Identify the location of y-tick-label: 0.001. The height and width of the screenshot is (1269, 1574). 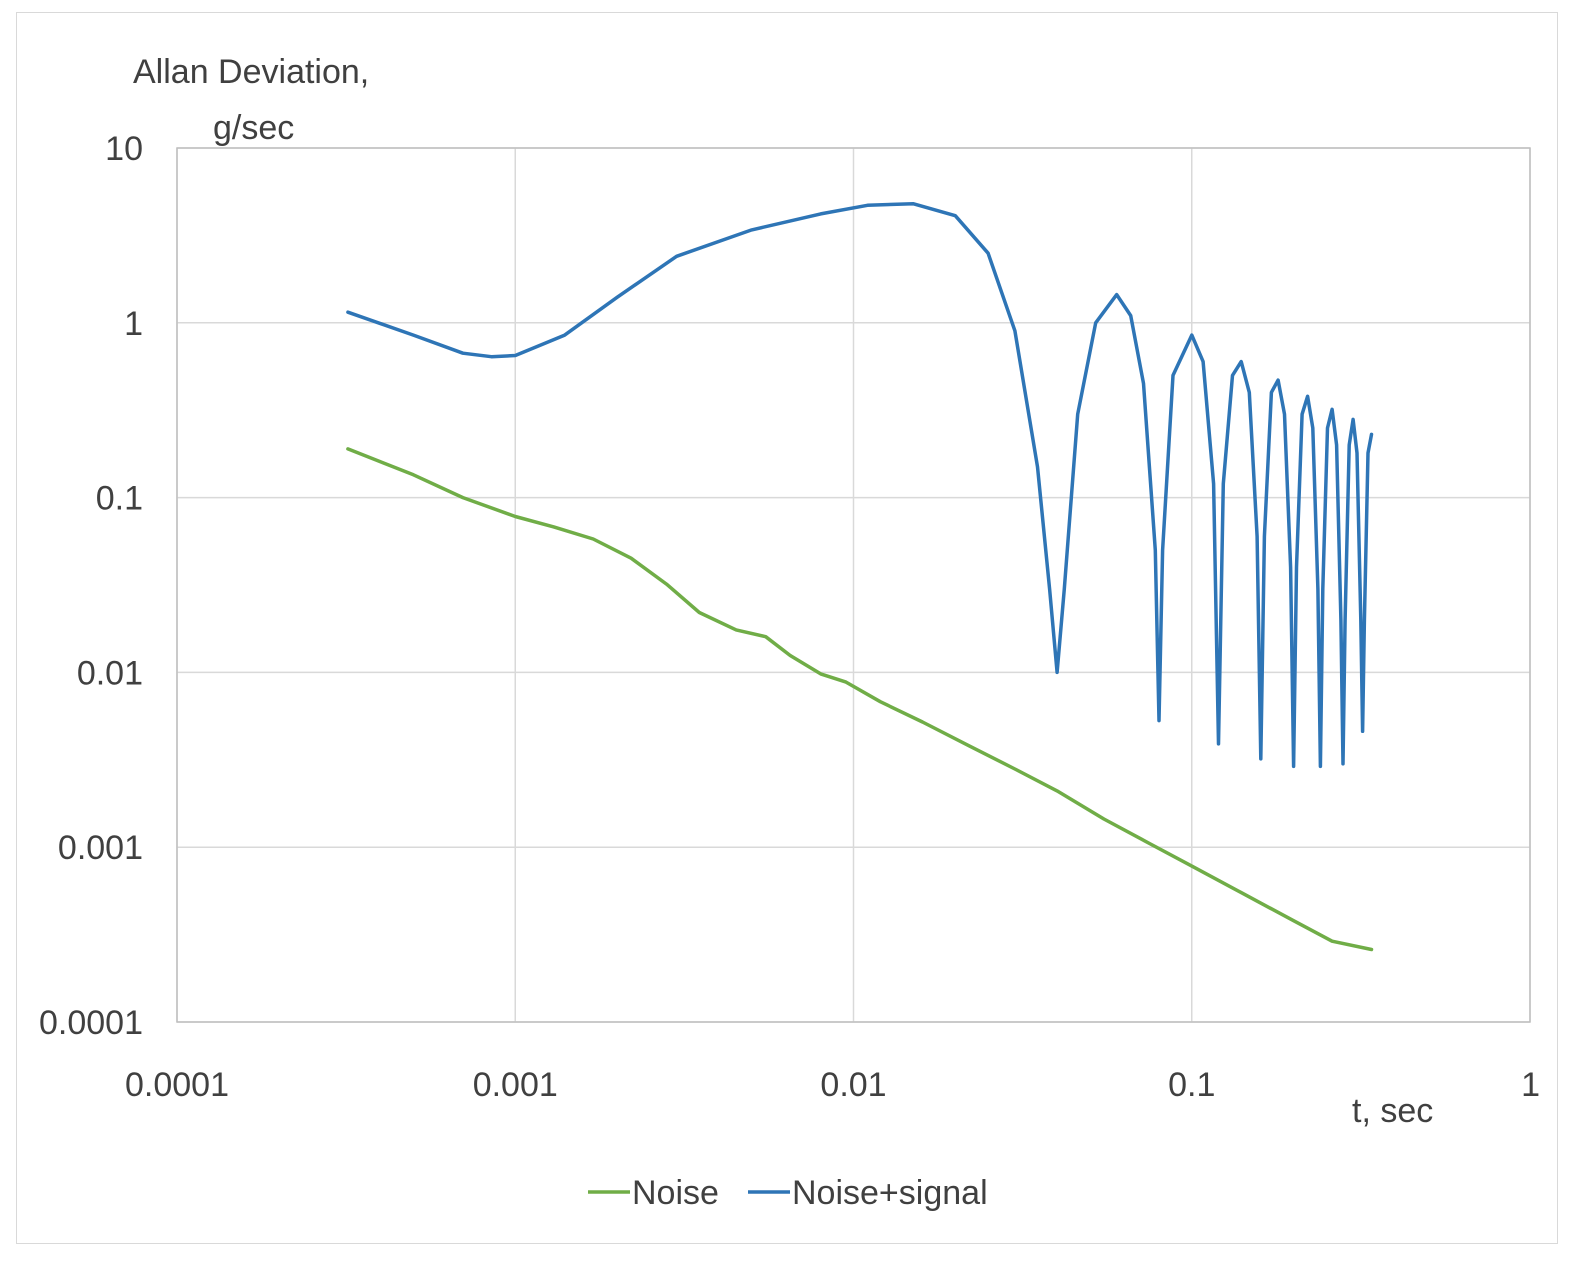
(100, 848).